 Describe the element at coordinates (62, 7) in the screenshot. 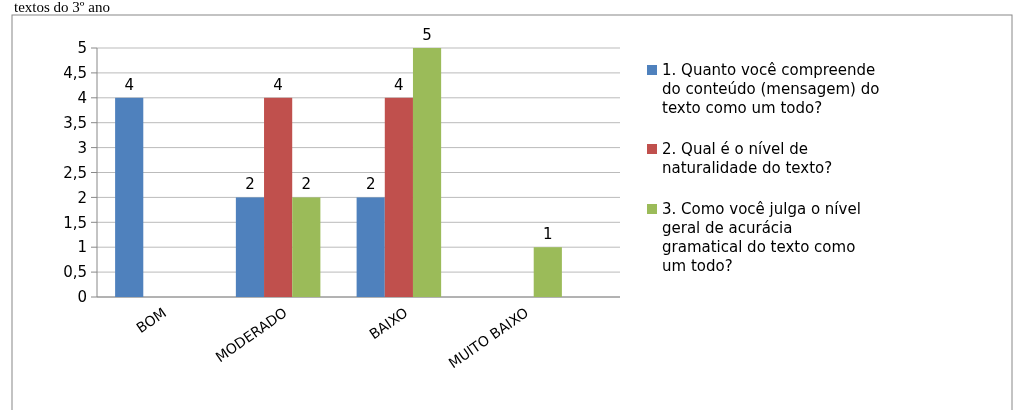

I see `text: textos do 3º ano` at that location.